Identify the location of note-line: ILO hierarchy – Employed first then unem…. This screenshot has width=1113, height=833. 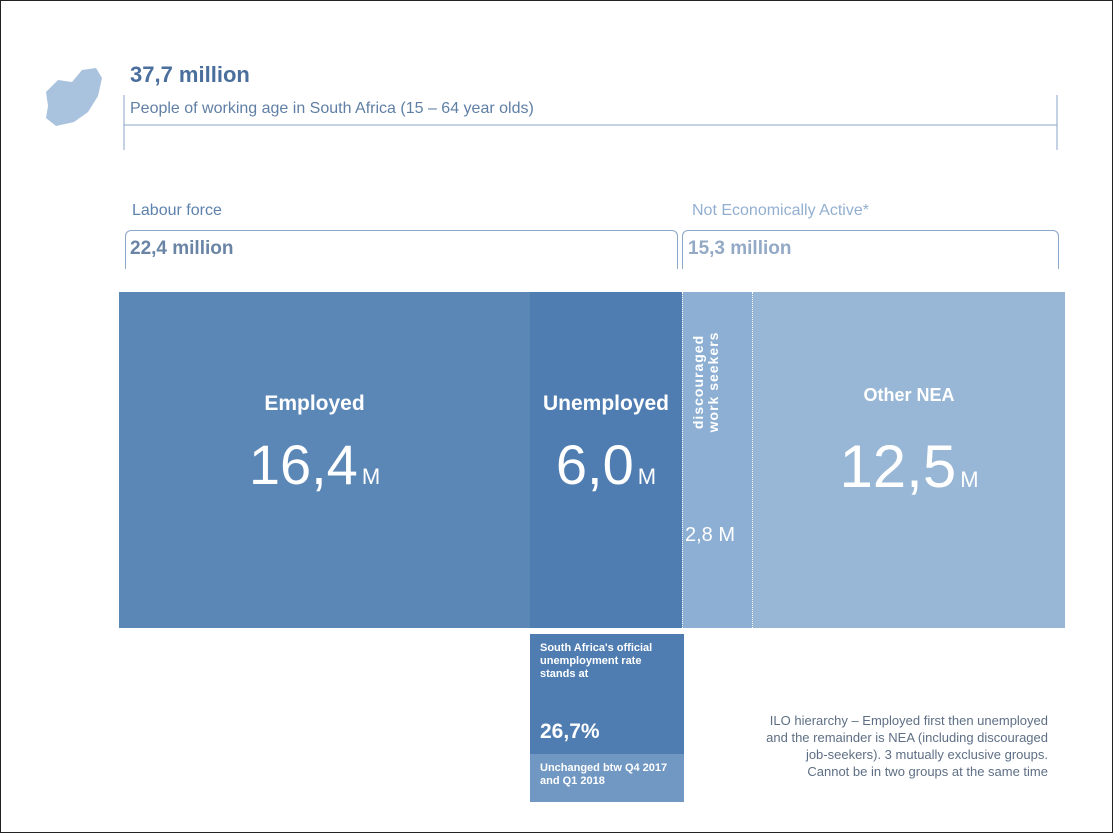
(908, 720).